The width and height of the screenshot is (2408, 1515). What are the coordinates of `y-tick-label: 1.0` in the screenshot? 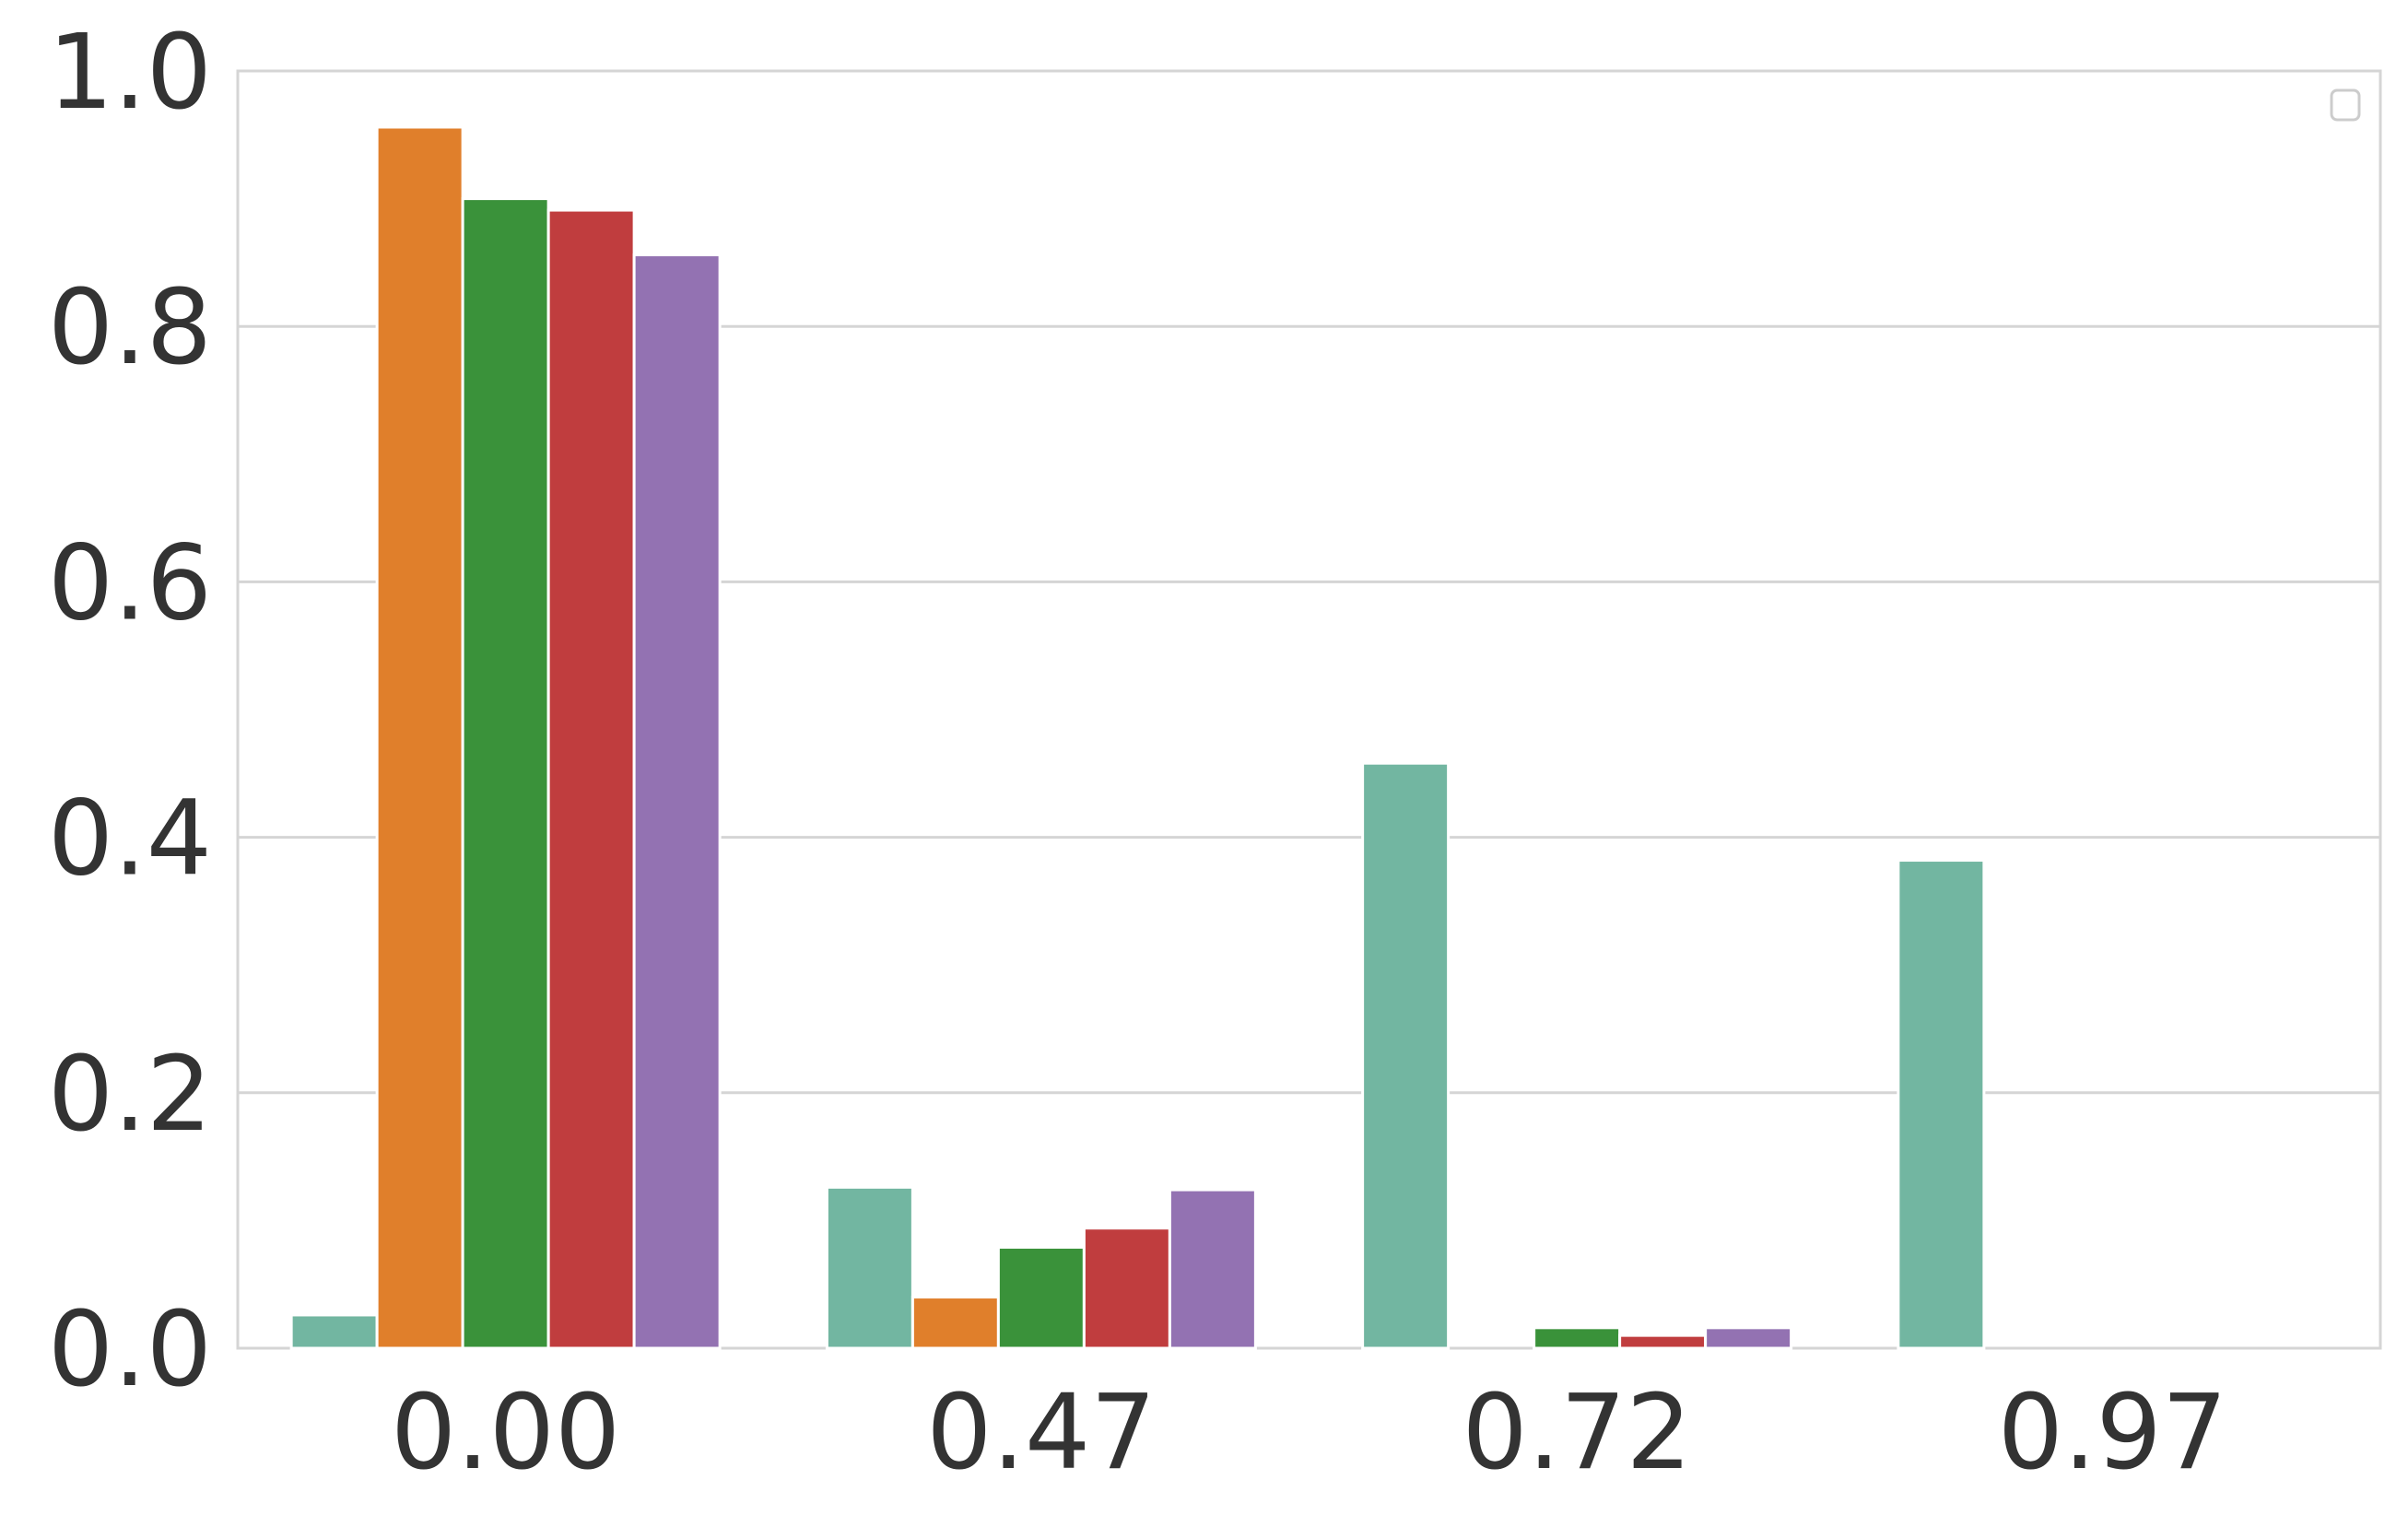 It's located at (130, 73).